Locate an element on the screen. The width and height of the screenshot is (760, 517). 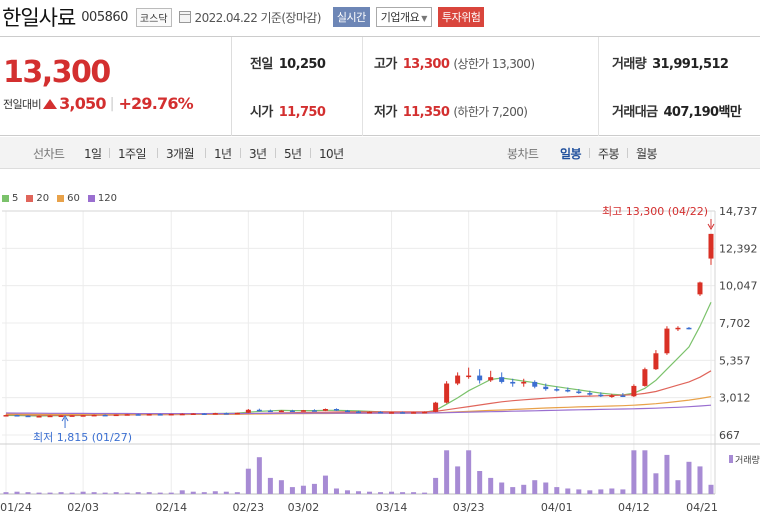
company-overview-dropdown: 기업개요 ▼ is located at coordinates (403, 17).